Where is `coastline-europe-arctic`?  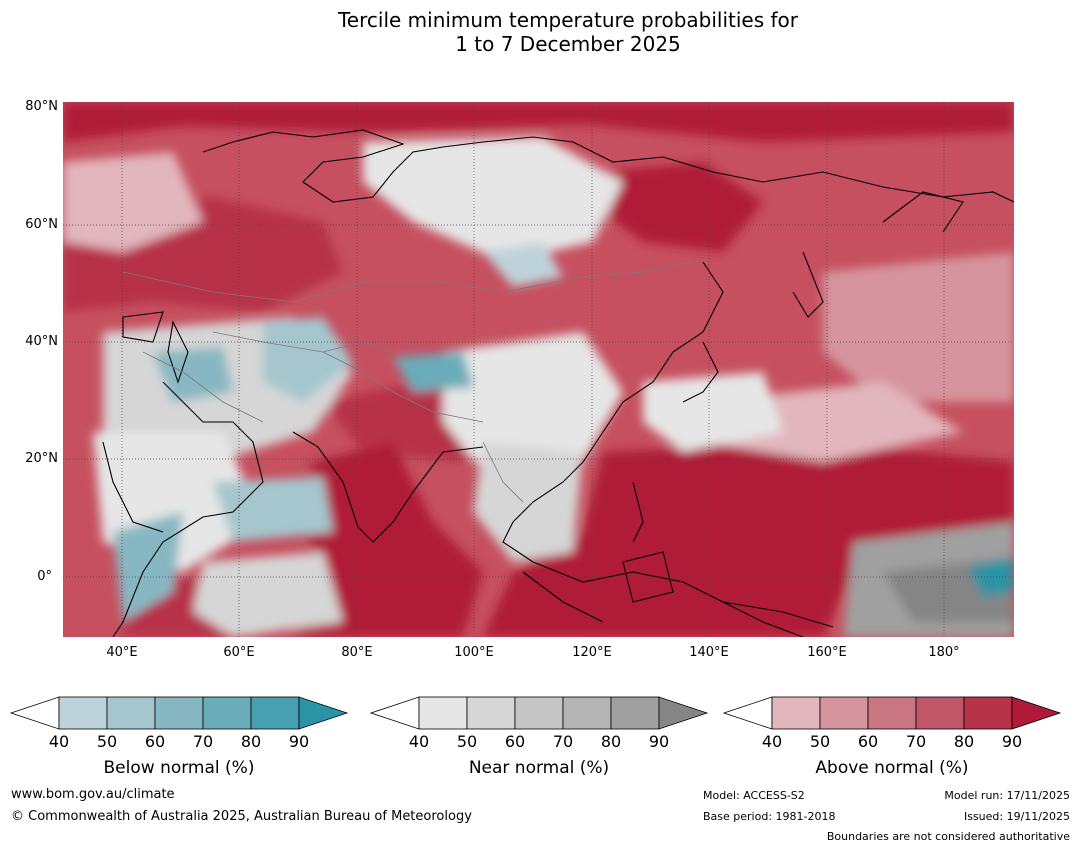
coastline-europe-arctic is located at coordinates (608, 166).